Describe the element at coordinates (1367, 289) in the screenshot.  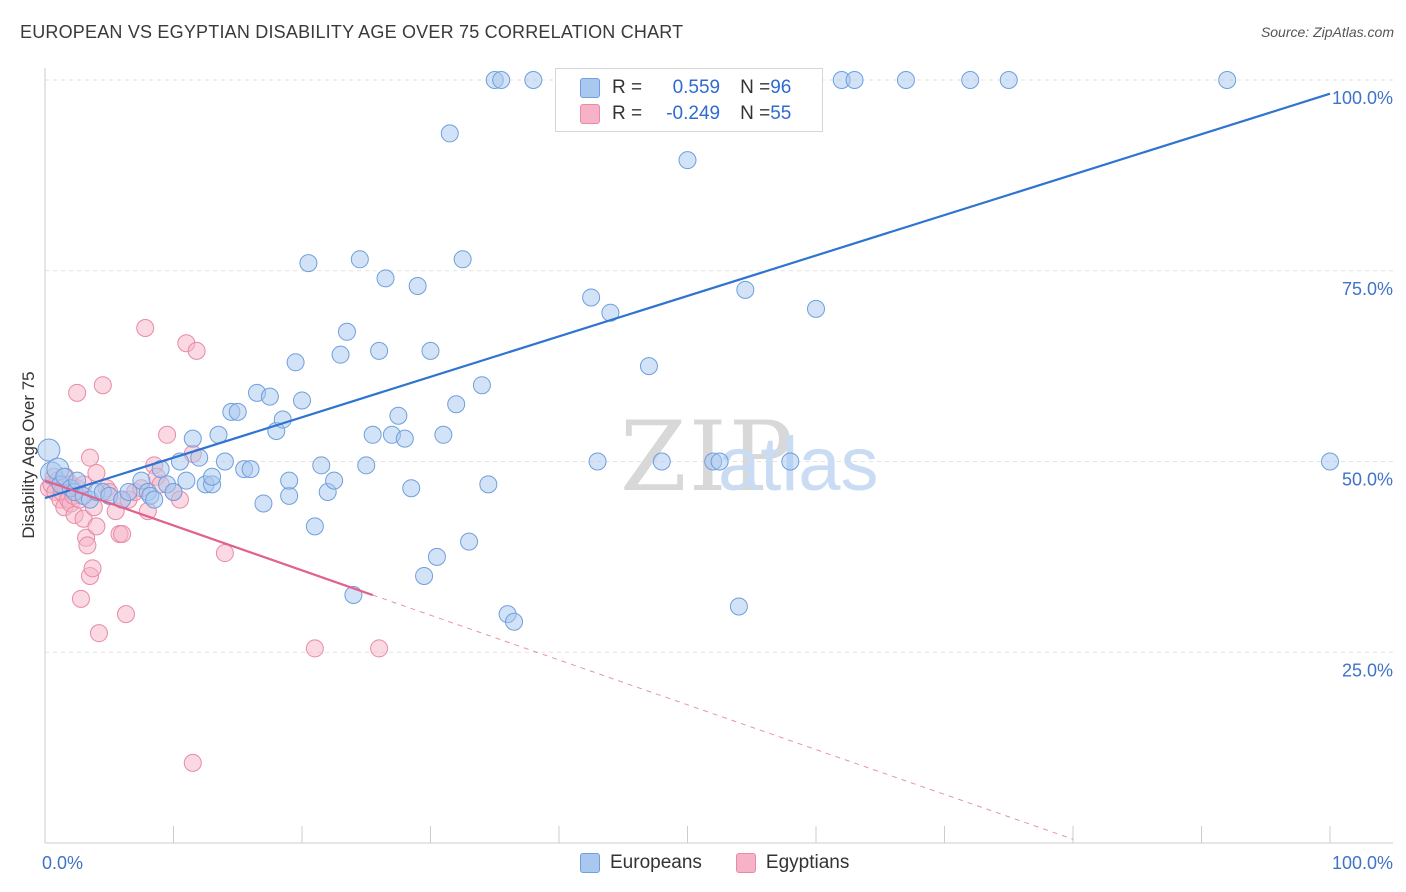
I see `y-tick-label: 75.0%` at that location.